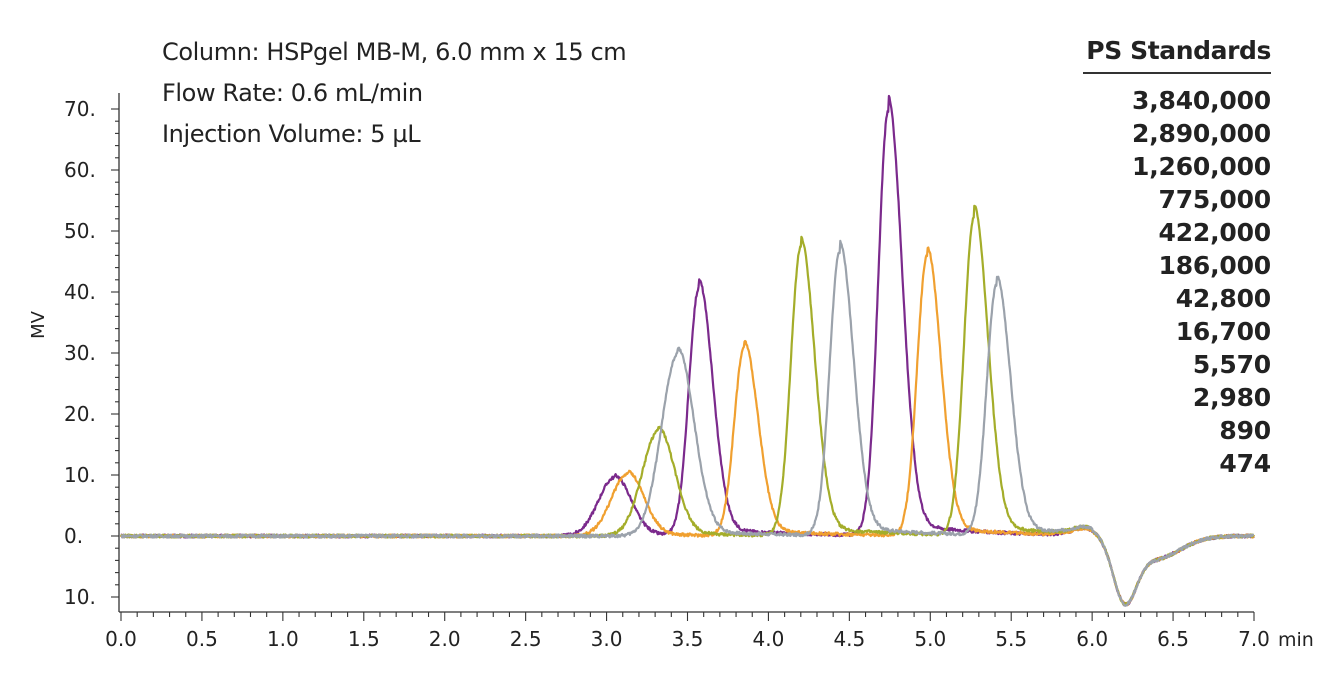 Image resolution: width=1331 pixels, height=698 pixels. I want to click on legend-entry: 5,570, so click(1231, 364).